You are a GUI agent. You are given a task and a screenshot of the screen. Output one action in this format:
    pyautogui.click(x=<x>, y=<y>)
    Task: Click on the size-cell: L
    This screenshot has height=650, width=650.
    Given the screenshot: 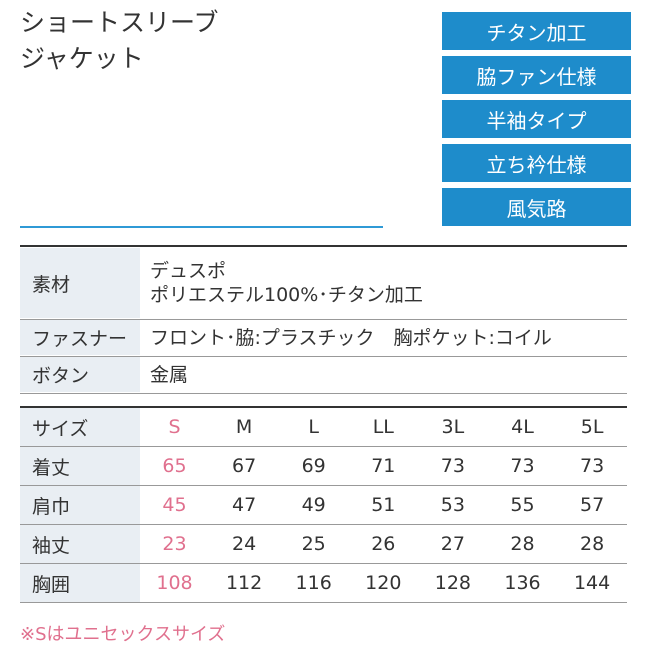 What is the action you would take?
    pyautogui.click(x=313, y=427)
    